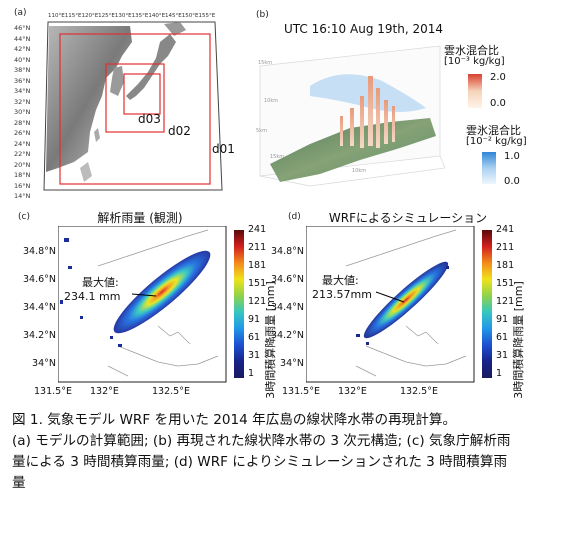  Describe the element at coordinates (22, 49) in the screenshot. I see `lat-tick-label: 42°N` at that location.